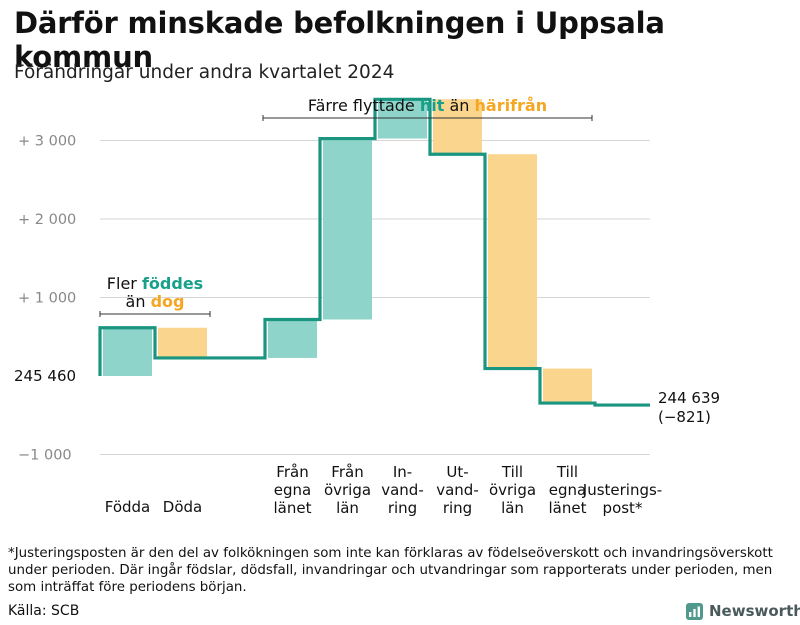 The width and height of the screenshot is (800, 625). What do you see at coordinates (684, 417) in the screenshot?
I see `end-change-label: (−821)` at bounding box center [684, 417].